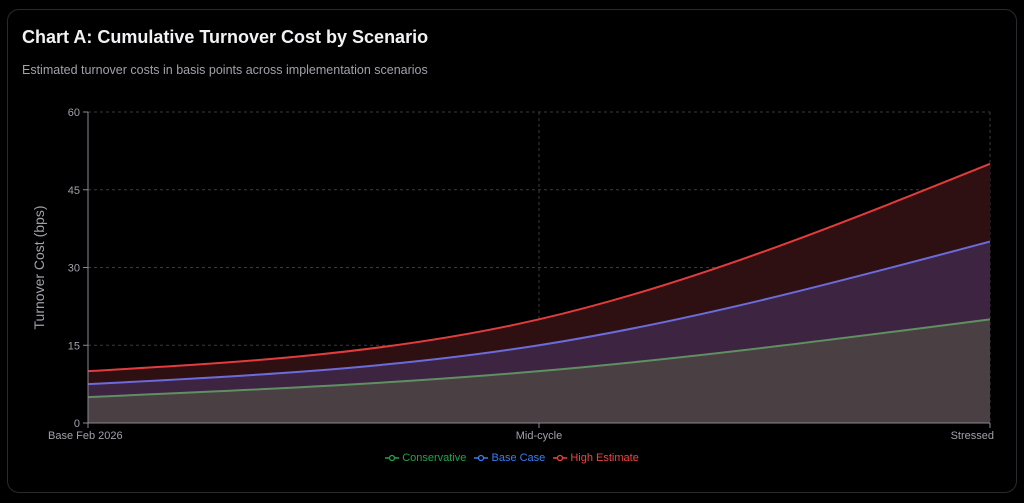 Image resolution: width=1024 pixels, height=503 pixels. I want to click on legend-item-base-case: Base Case, so click(509, 458).